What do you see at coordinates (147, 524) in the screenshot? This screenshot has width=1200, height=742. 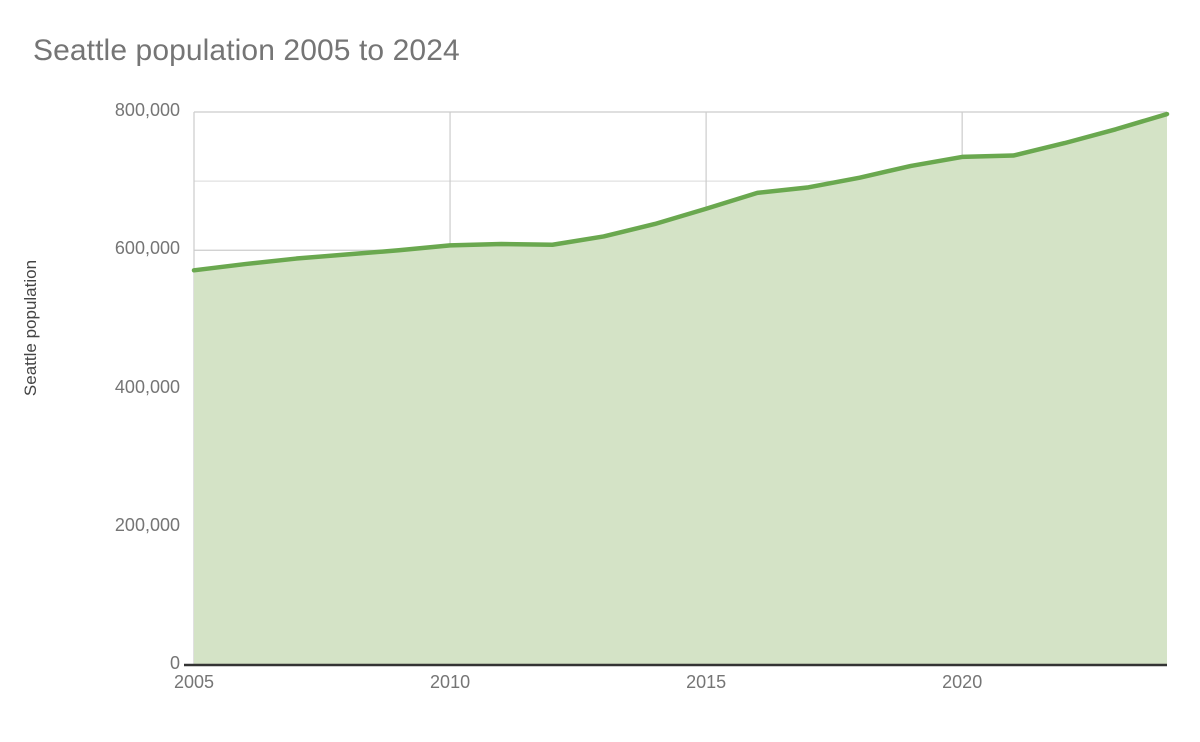 I see `y-axis-tick-label: 200,000` at bounding box center [147, 524].